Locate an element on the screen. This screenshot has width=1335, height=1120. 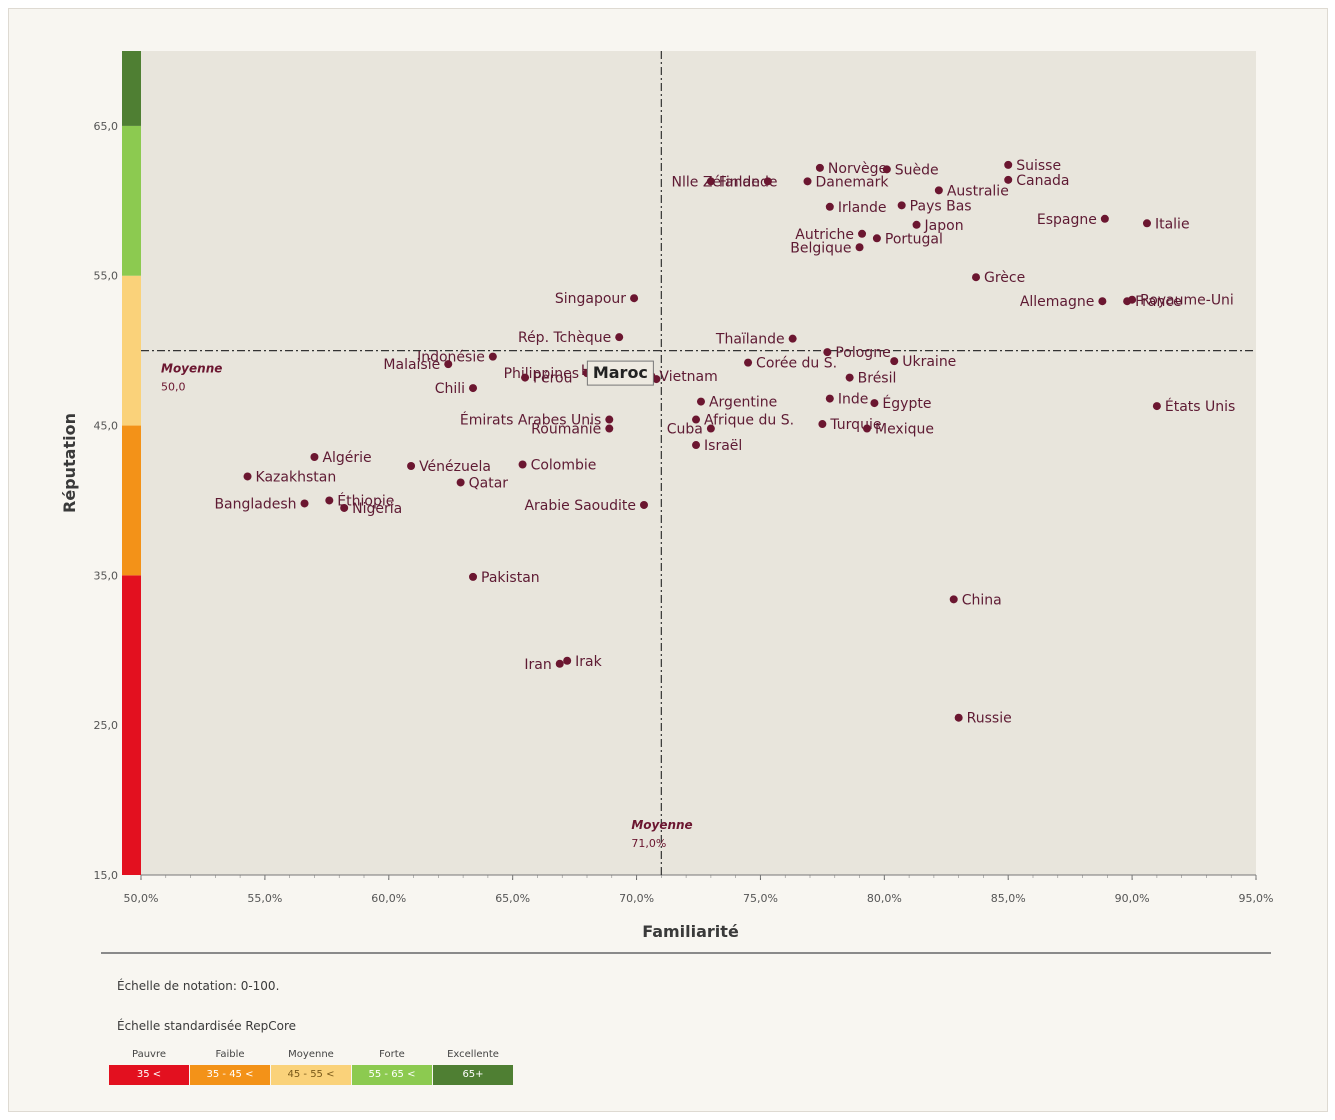
label-ethiopie: Éthiopie is located at coordinates (365, 500).